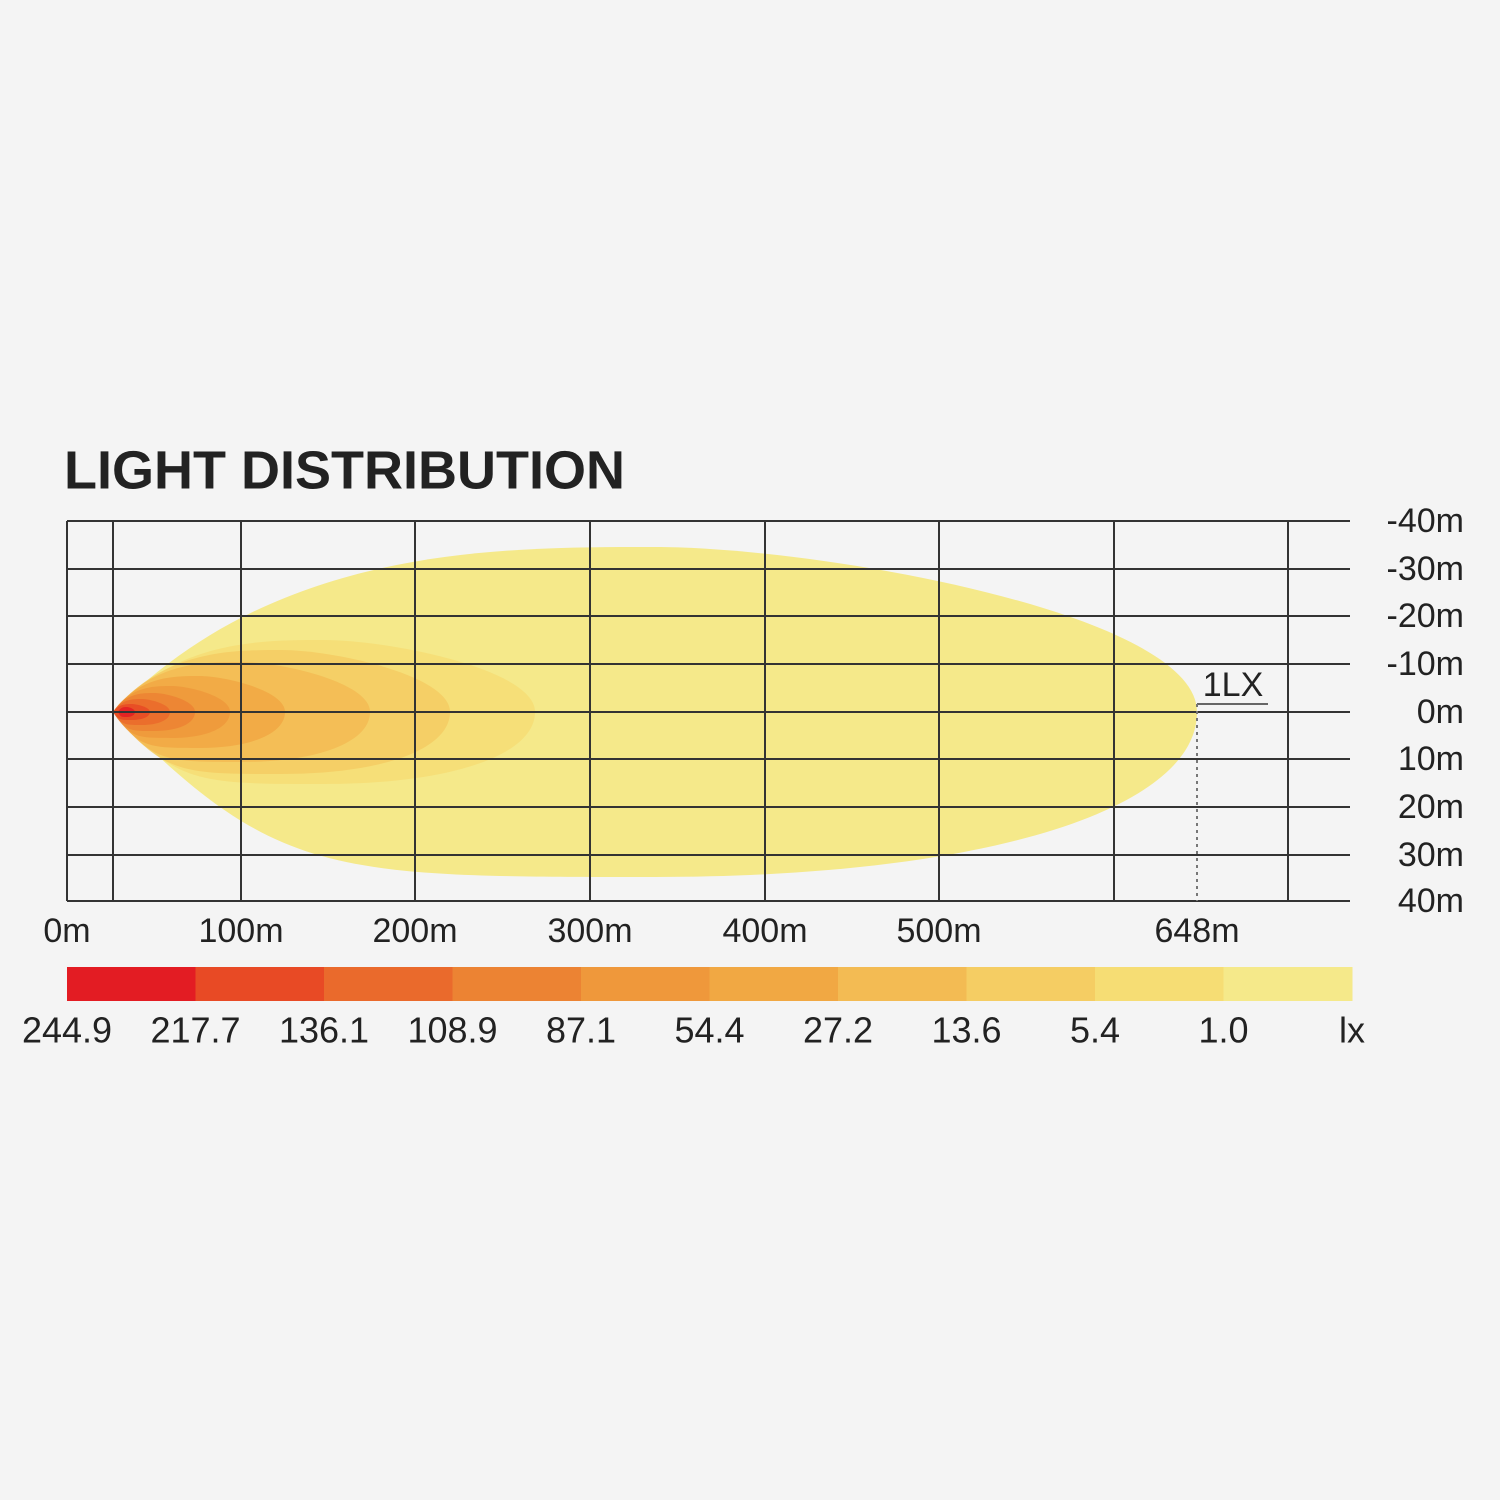 Image resolution: width=1500 pixels, height=1500 pixels. What do you see at coordinates (764, 931) in the screenshot?
I see `distance-label: 400m` at bounding box center [764, 931].